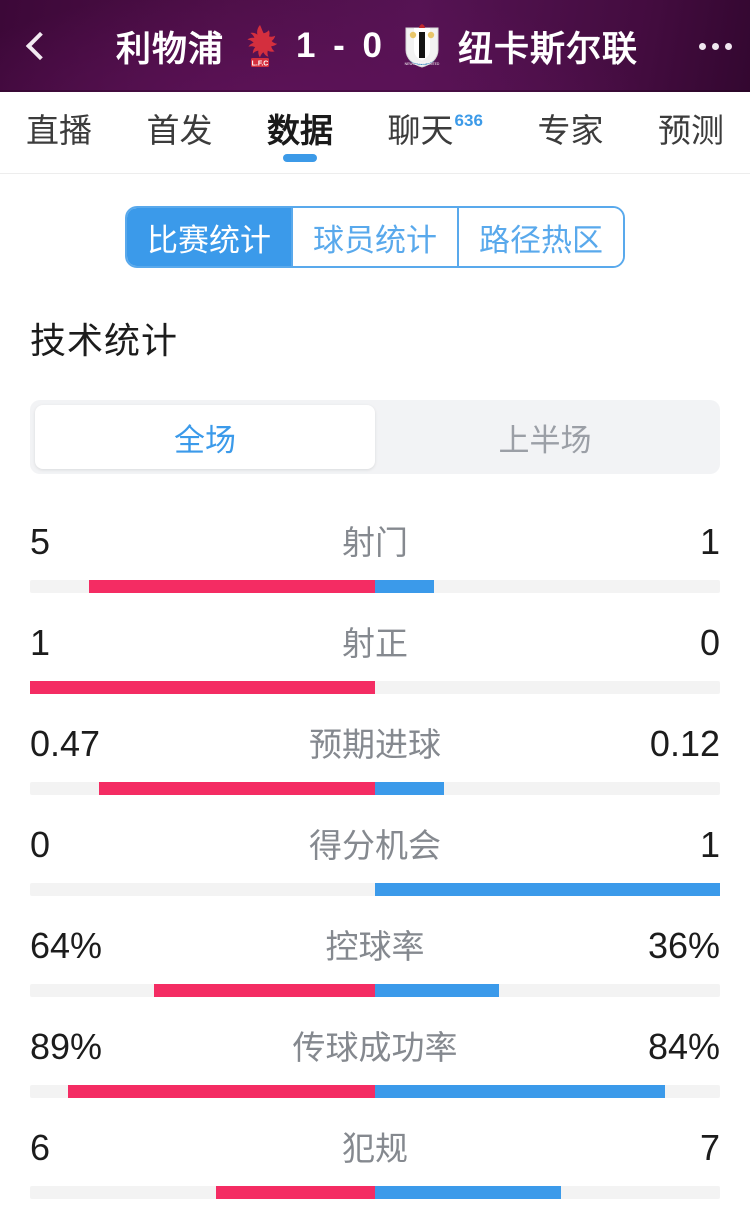 The image size is (750, 1224). I want to click on svg-text: L.F.C, so click(260, 63).